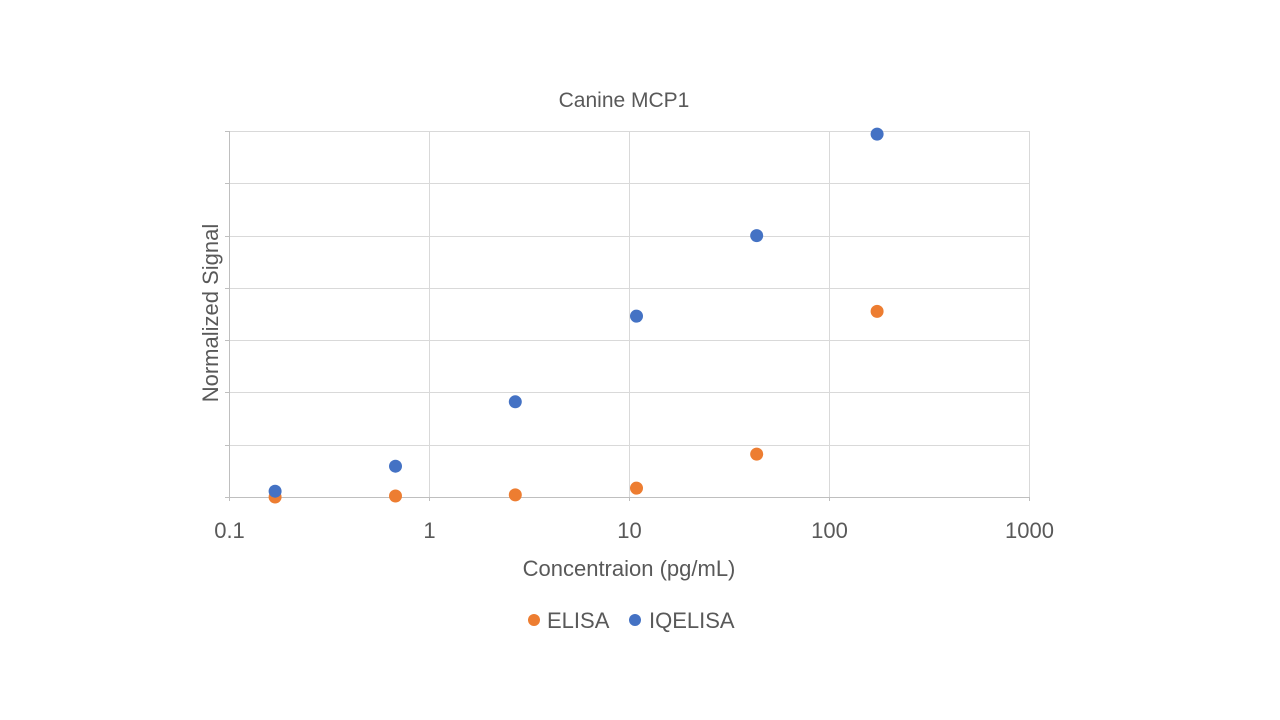 The image size is (1280, 720). What do you see at coordinates (629, 530) in the screenshot?
I see `x-tick-label: 10` at bounding box center [629, 530].